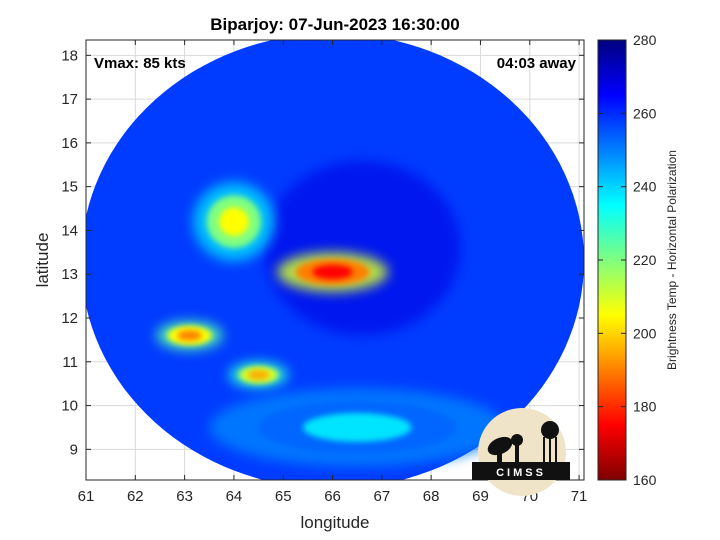  What do you see at coordinates (431, 496) in the screenshot?
I see `x-tick-label: 68` at bounding box center [431, 496].